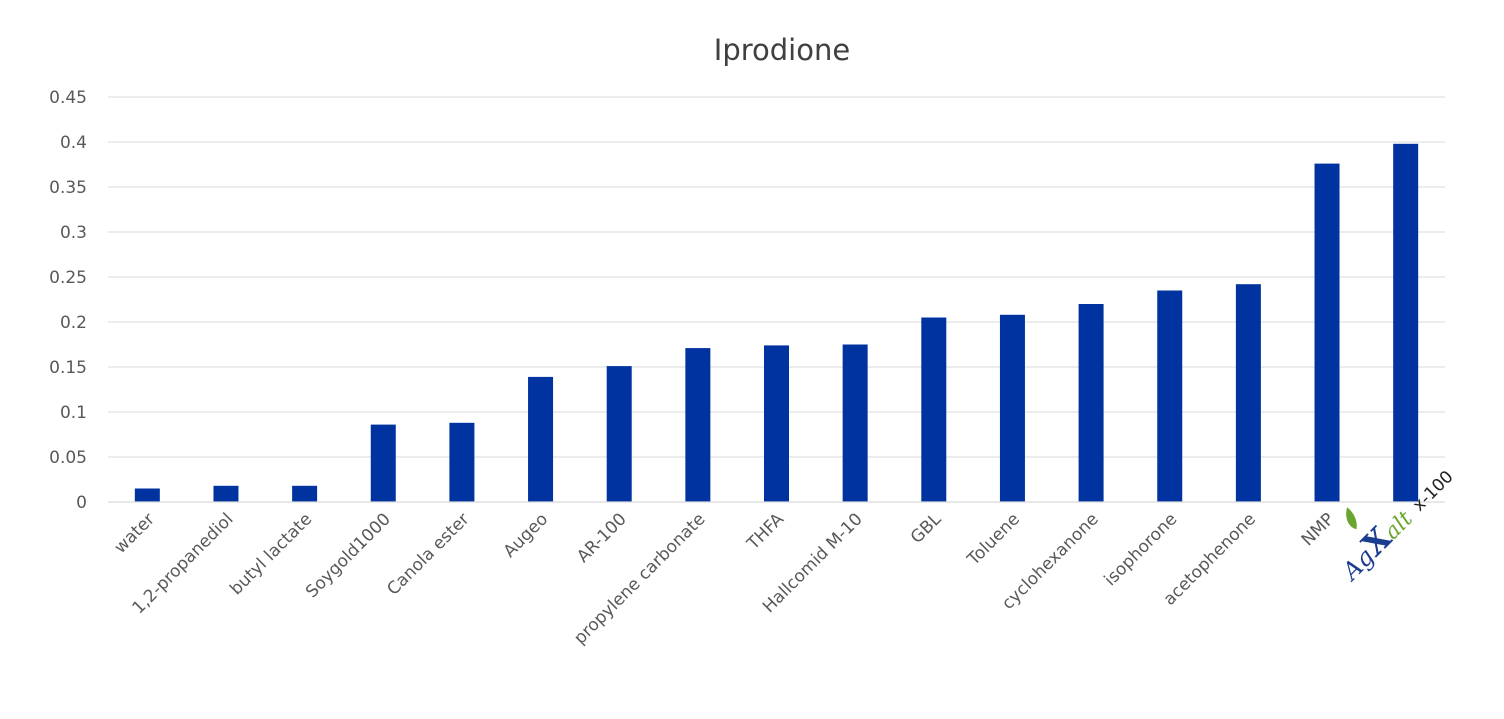 The image size is (1504, 719). What do you see at coordinates (271, 554) in the screenshot?
I see `x-tick-label: butyl lactate` at bounding box center [271, 554].